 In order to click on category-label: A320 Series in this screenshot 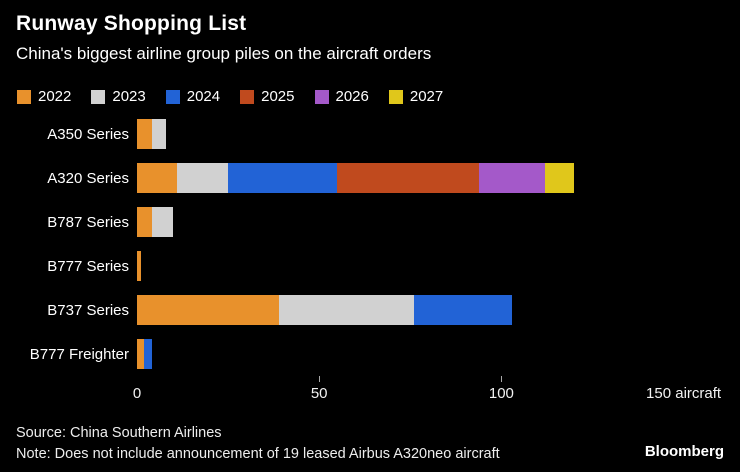, I will do `click(88, 178)`.